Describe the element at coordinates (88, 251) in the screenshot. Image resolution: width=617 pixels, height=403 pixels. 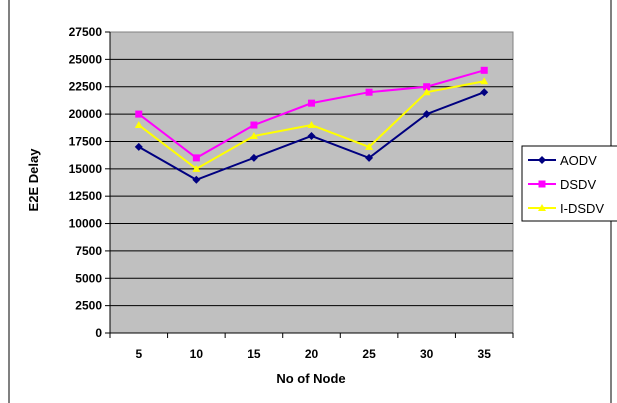
I see `y-tick-label: 7500` at that location.